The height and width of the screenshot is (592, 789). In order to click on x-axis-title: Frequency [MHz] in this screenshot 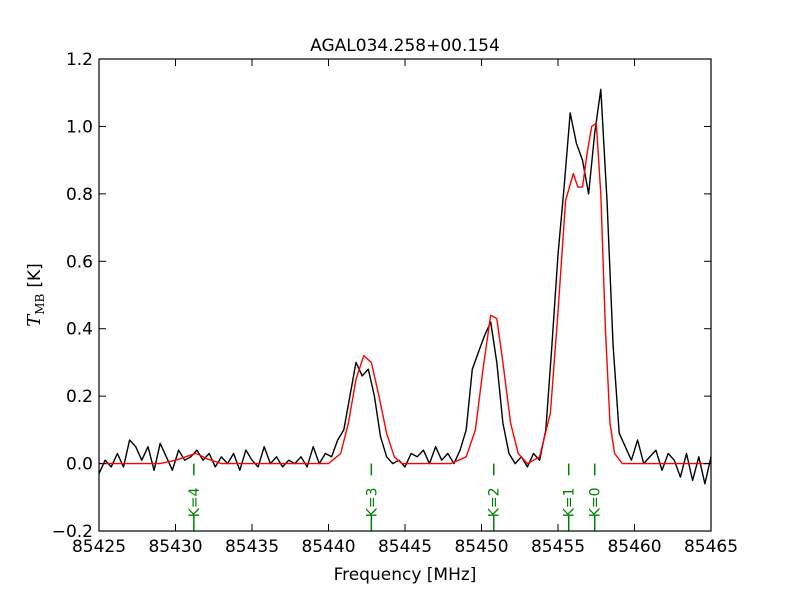, I will do `click(405, 575)`.